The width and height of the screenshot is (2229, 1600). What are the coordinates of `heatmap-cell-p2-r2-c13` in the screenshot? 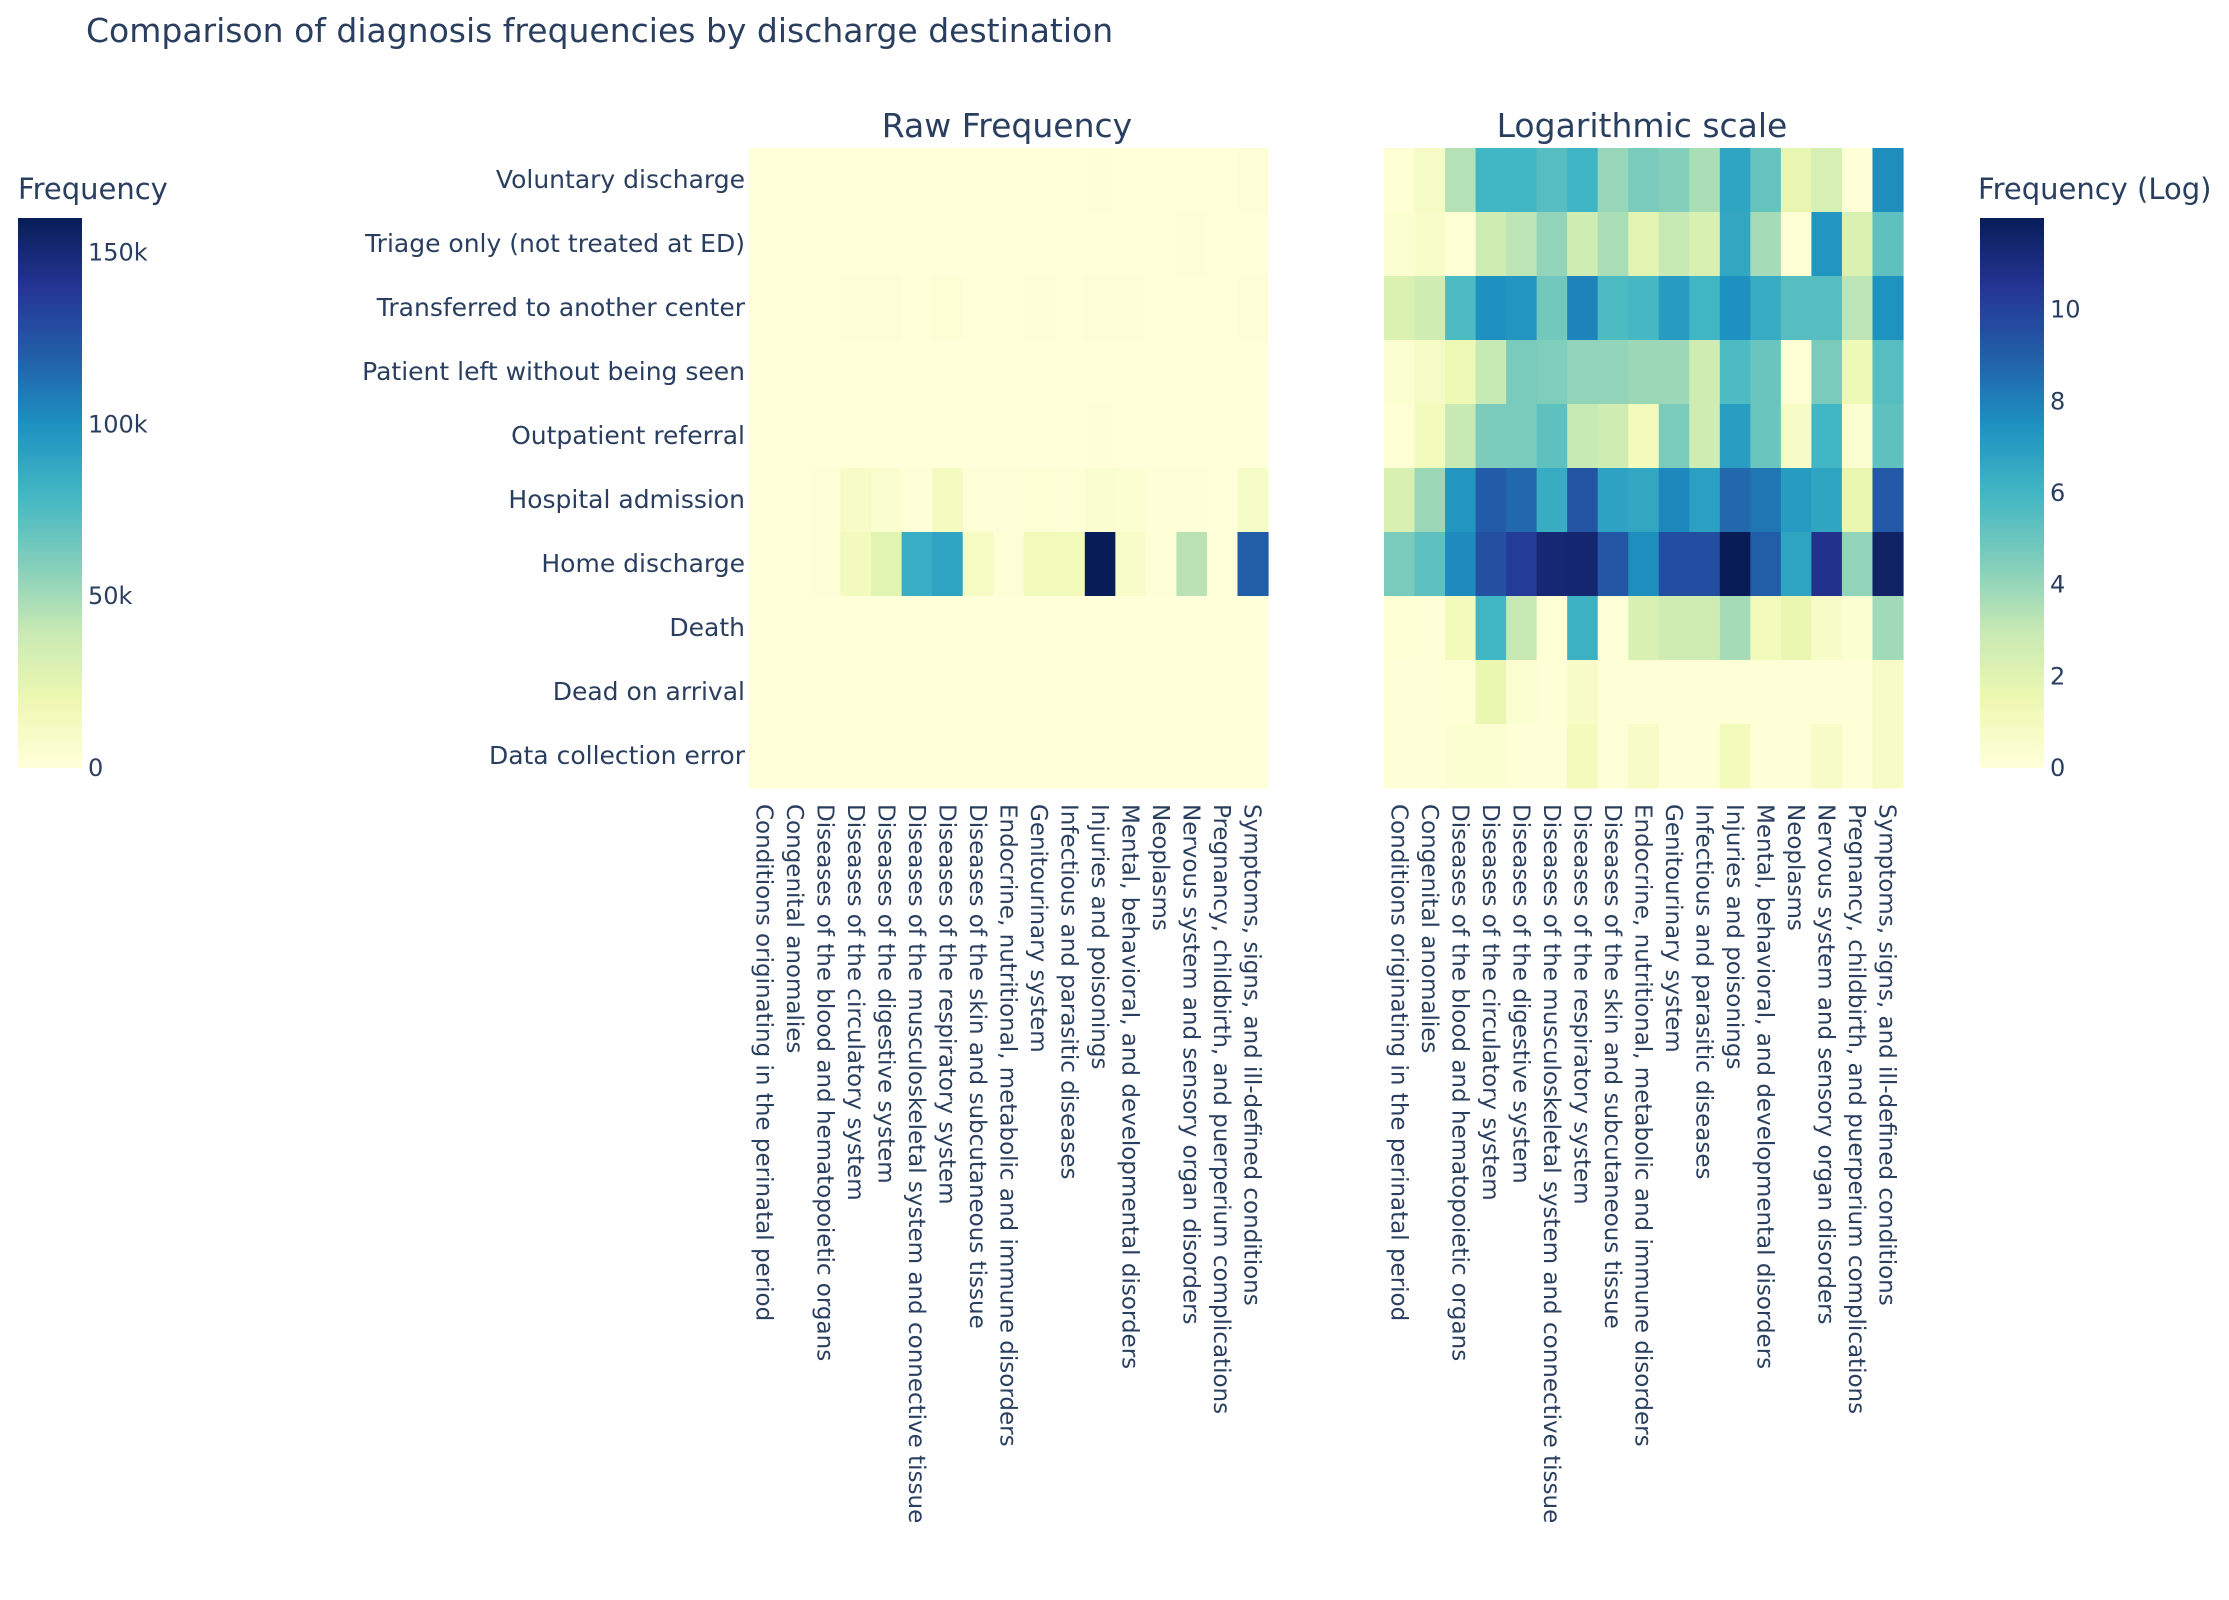 It's located at (1796, 308).